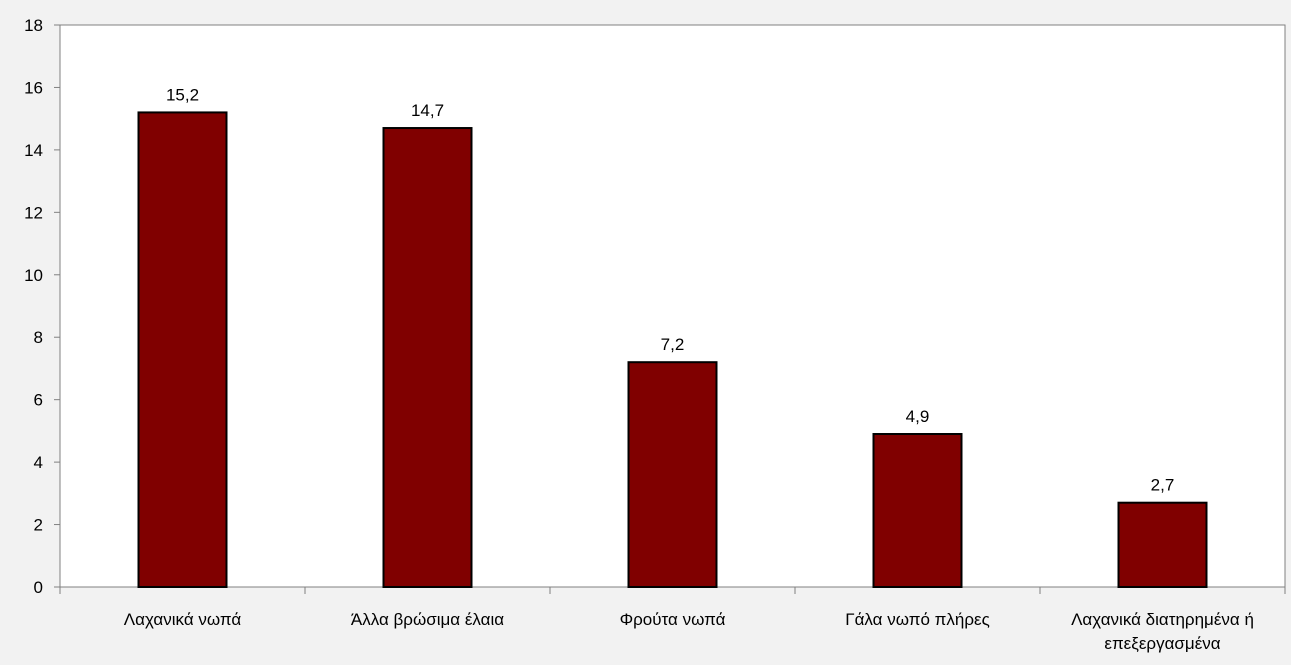 Image resolution: width=1291 pixels, height=665 pixels. Describe the element at coordinates (918, 416) in the screenshot. I see `data-label: 4,9` at that location.